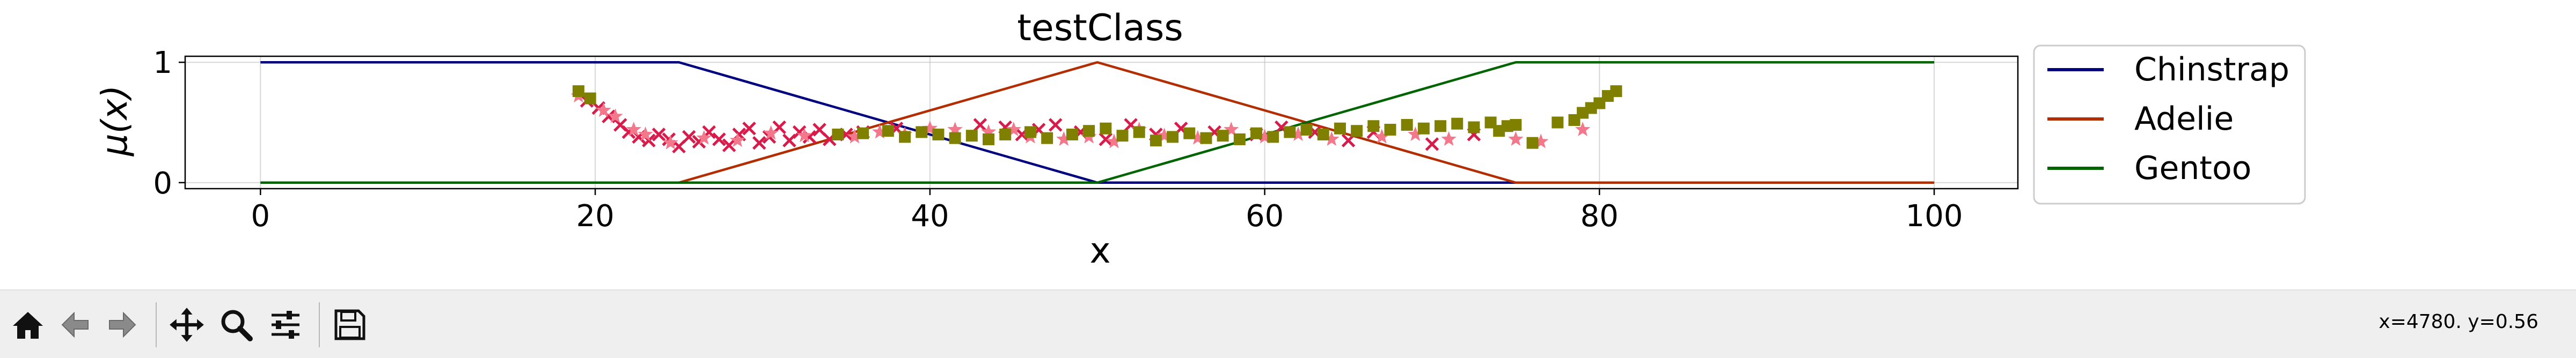  What do you see at coordinates (1265, 216) in the screenshot?
I see `x-tick-label: 60` at bounding box center [1265, 216].